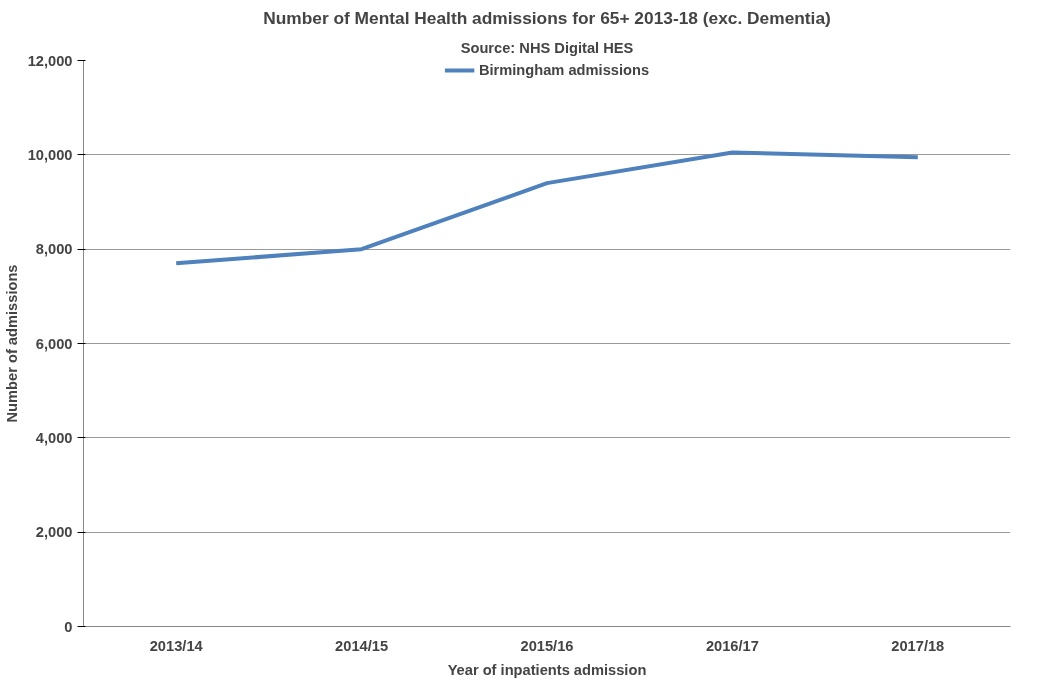 The image size is (1047, 688). I want to click on y-tick-label: 6,000, so click(54, 343).